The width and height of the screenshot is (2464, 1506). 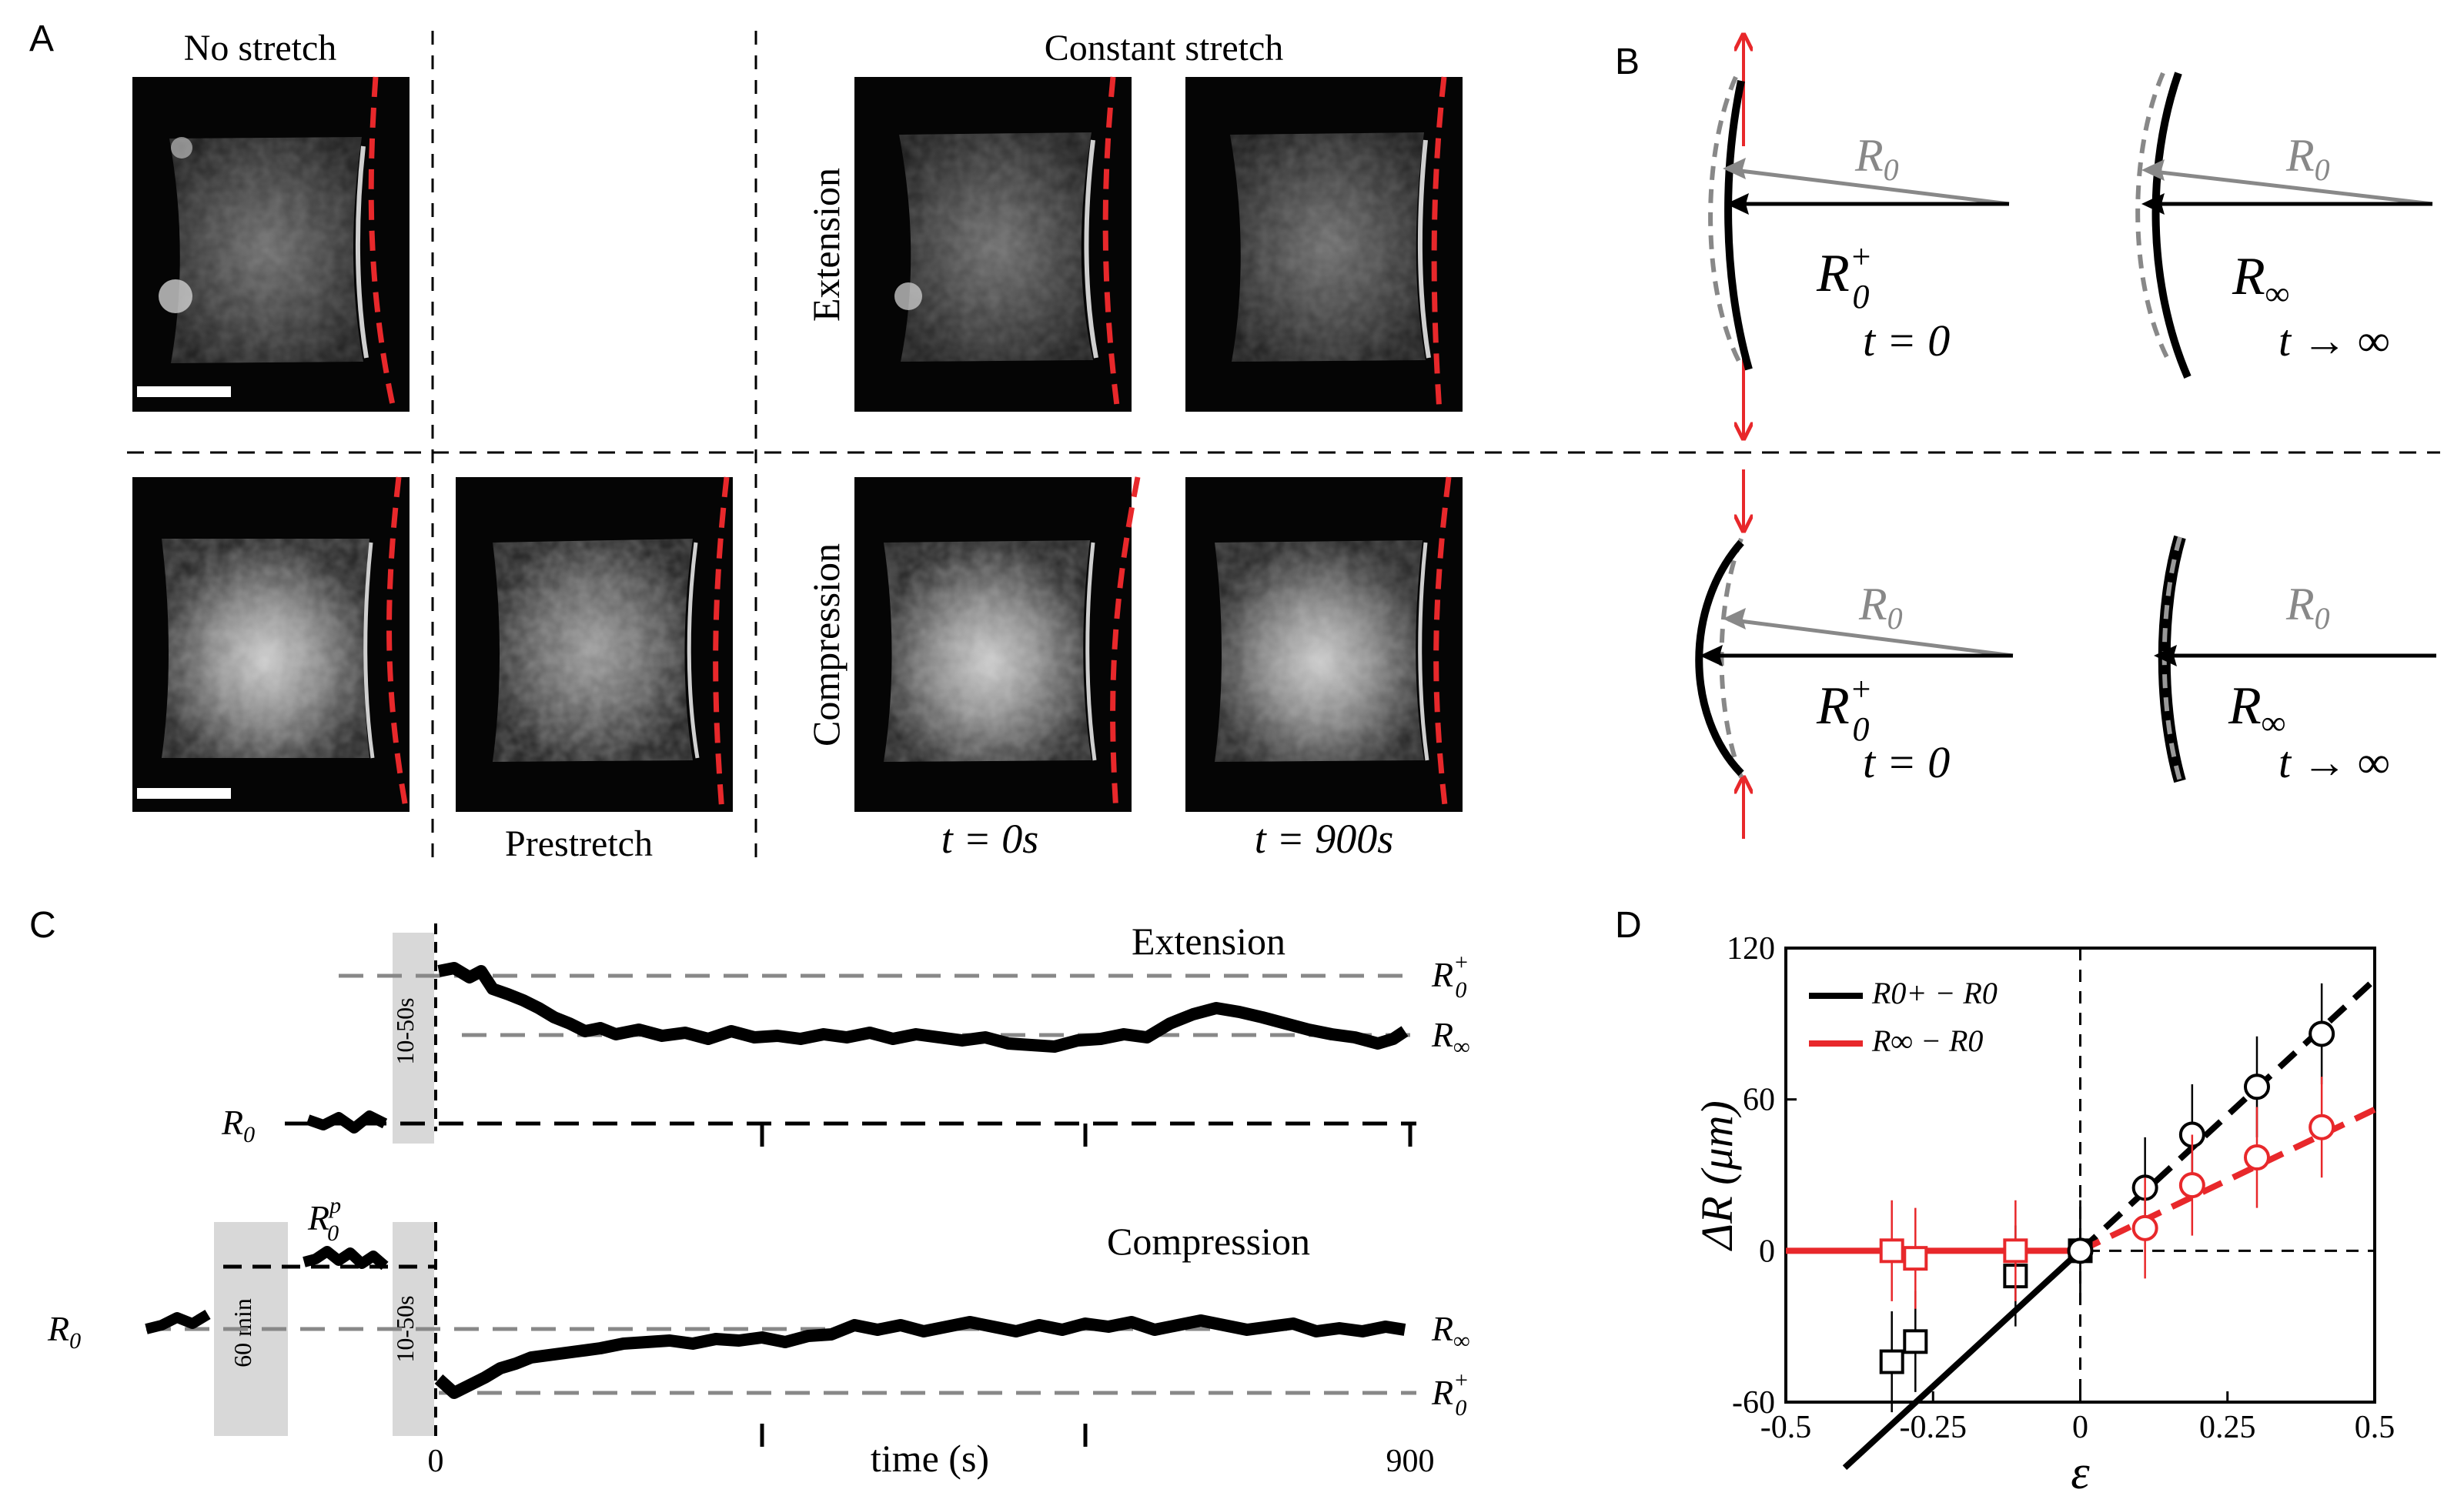 What do you see at coordinates (826, 644) in the screenshot?
I see `row-label-compression: Compression` at bounding box center [826, 644].